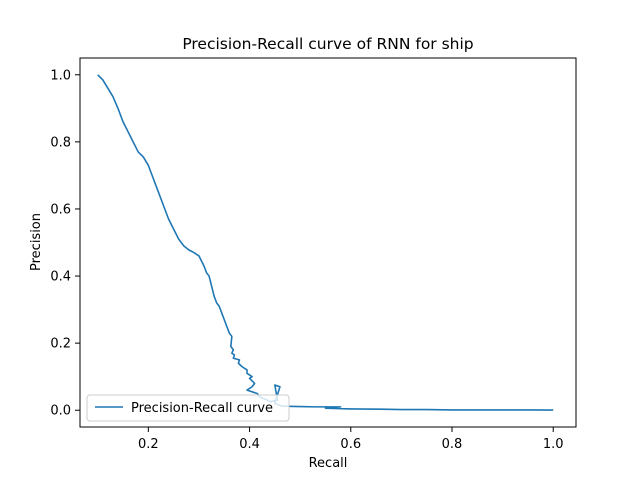 The width and height of the screenshot is (640, 480). What do you see at coordinates (65, 243) in the screenshot?
I see `y-axis: 0.0 0.2 0.4 0.6 0.8 1.0` at bounding box center [65, 243].